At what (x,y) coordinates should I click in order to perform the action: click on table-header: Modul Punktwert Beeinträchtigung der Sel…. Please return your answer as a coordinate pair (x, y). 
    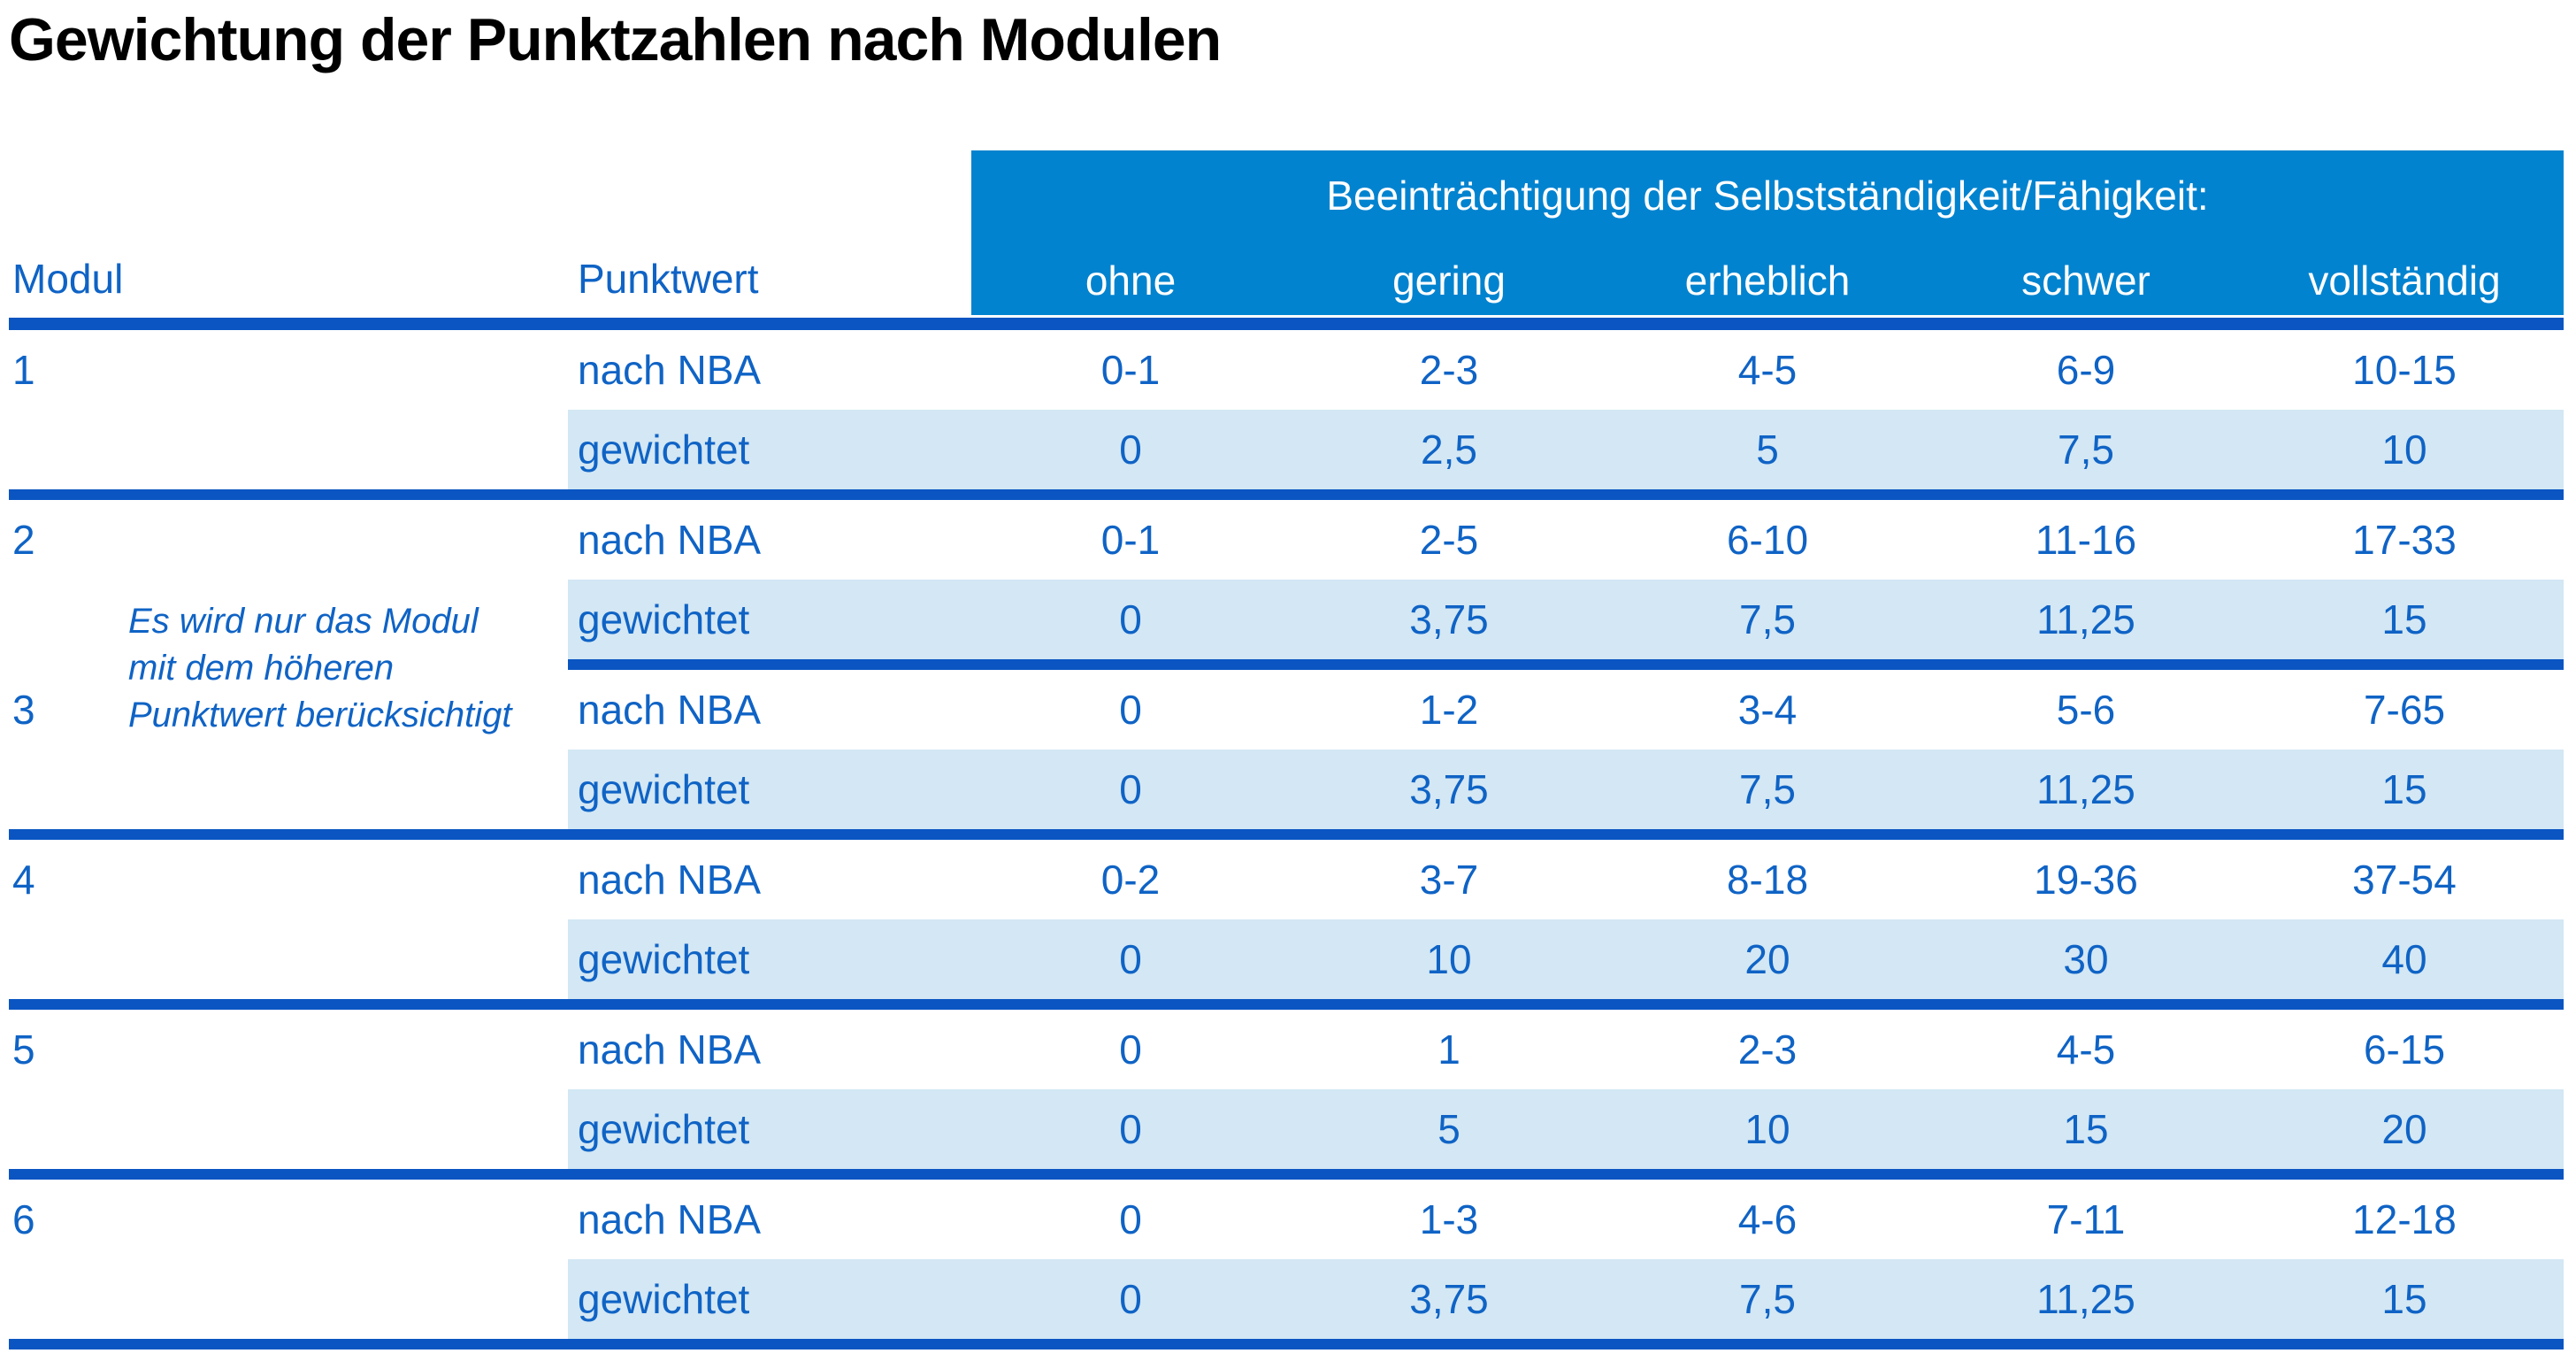
    Looking at the image, I should click on (1286, 232).